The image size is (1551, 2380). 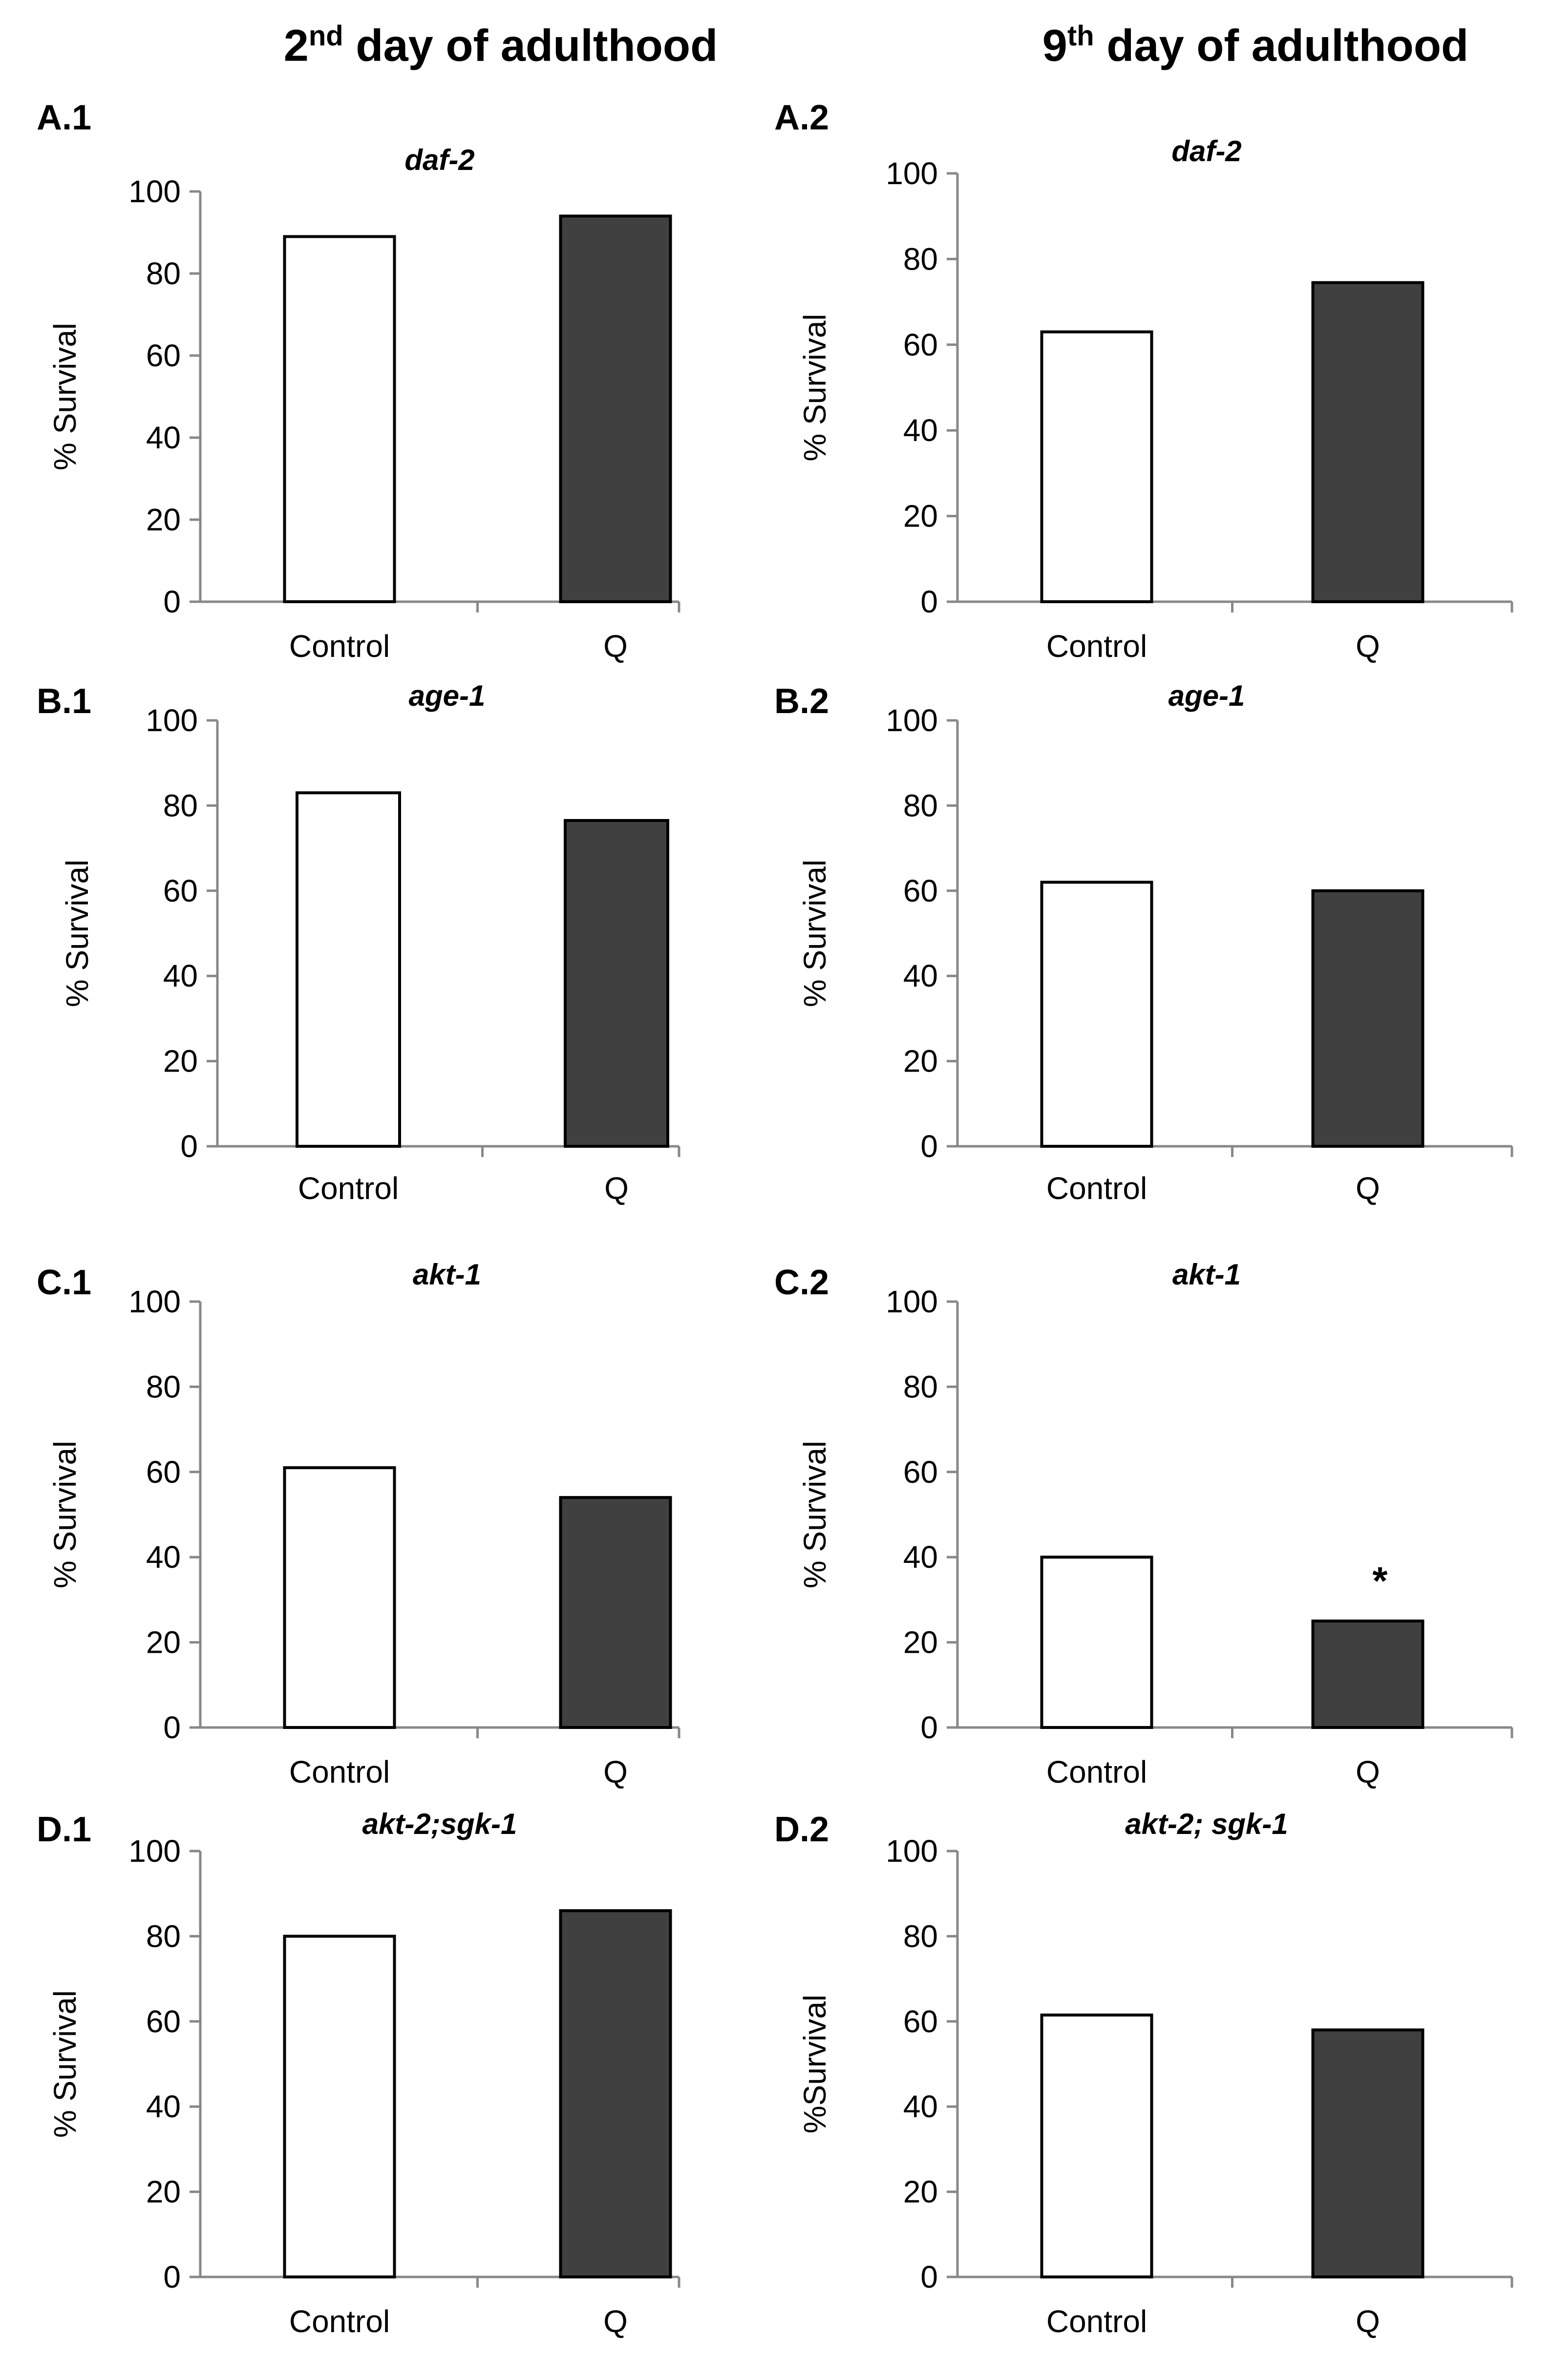 I want to click on y-tick-label-a-1: 60, so click(x=163, y=355).